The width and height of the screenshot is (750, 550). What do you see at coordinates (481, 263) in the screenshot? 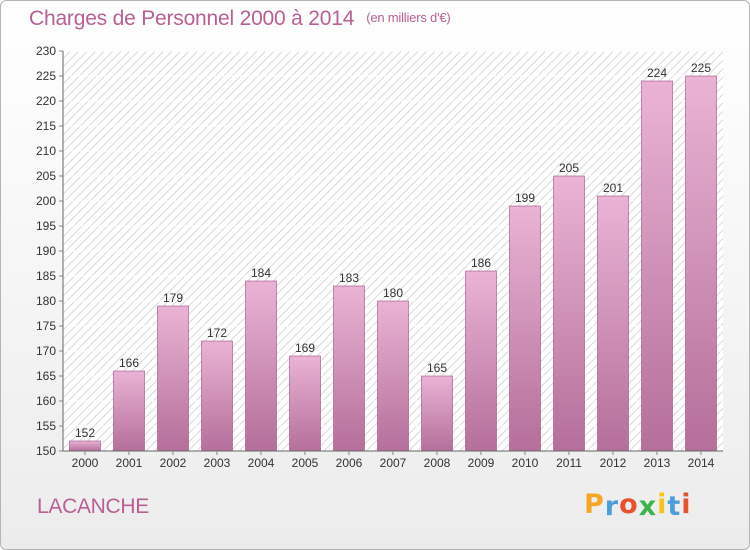
I see `data-label-2009: 186` at bounding box center [481, 263].